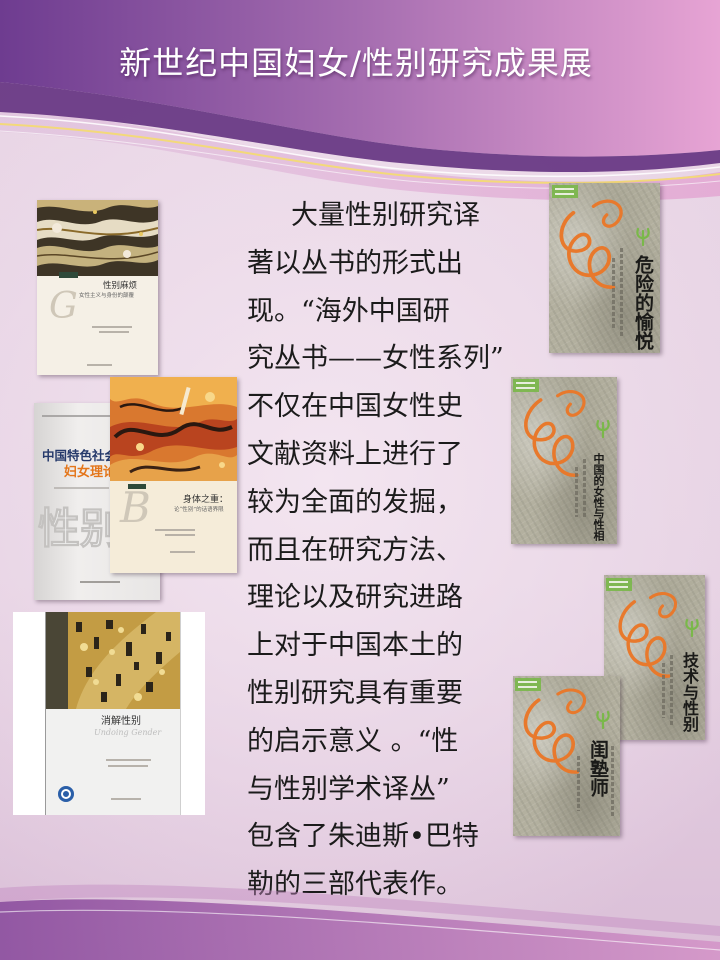 The width and height of the screenshot is (720, 960). Describe the element at coordinates (385, 215) in the screenshot. I see `body-line: 大量性别研究译` at that location.